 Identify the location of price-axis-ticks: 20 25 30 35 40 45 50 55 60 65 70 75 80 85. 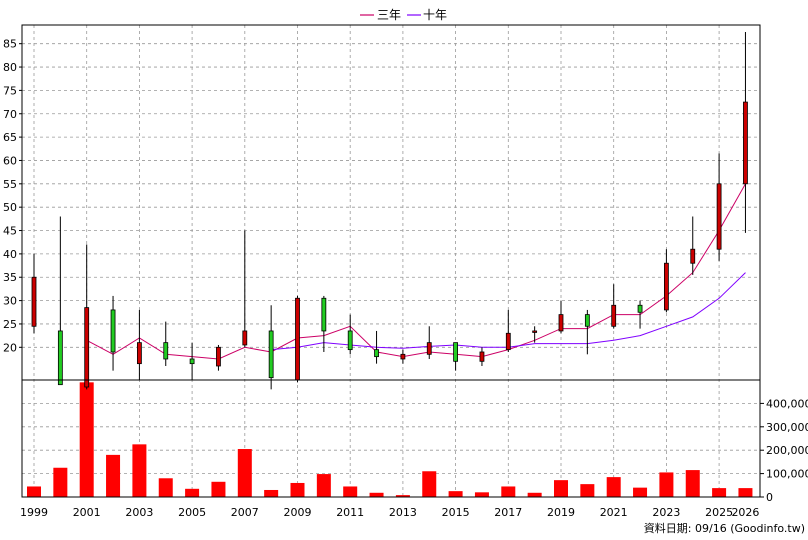
(12, 196).